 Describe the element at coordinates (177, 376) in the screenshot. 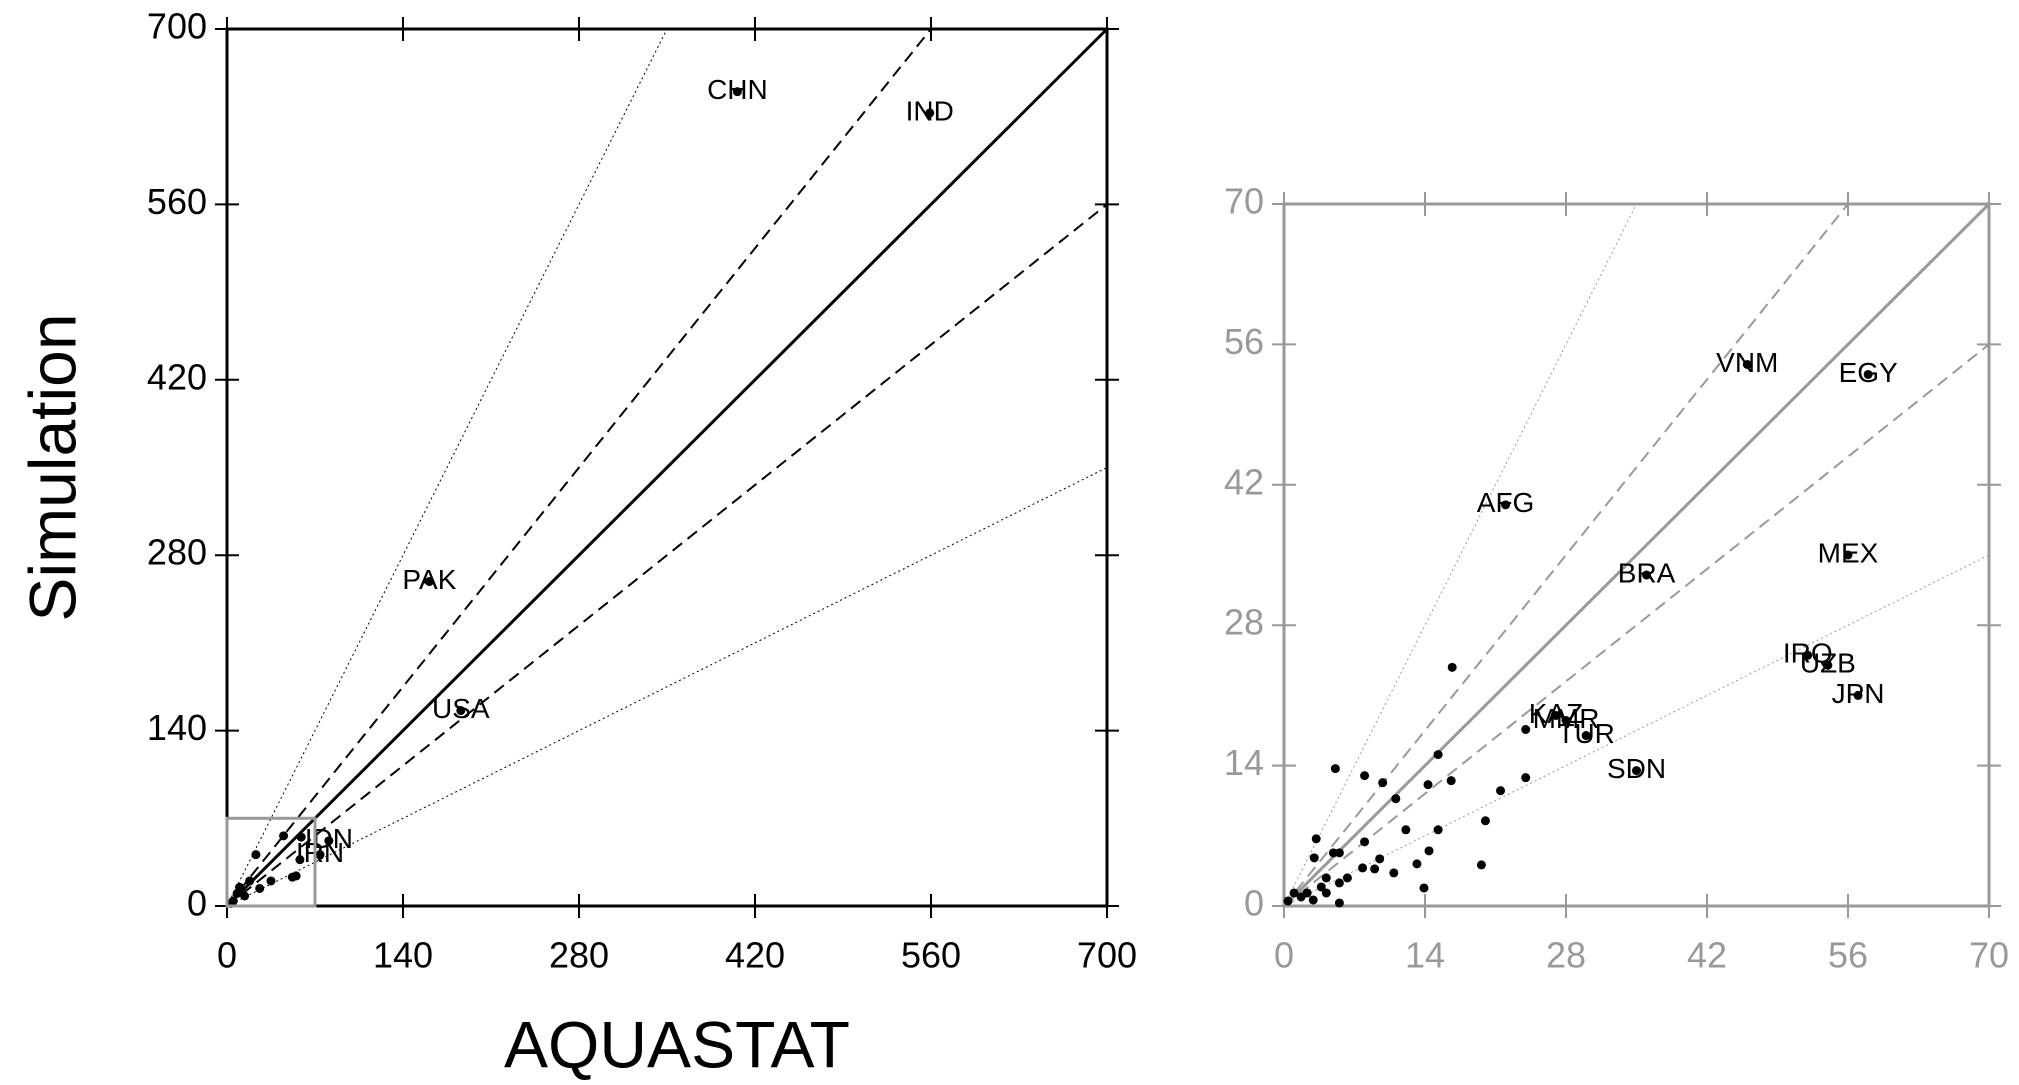

I see `y-tick-label: 420` at that location.